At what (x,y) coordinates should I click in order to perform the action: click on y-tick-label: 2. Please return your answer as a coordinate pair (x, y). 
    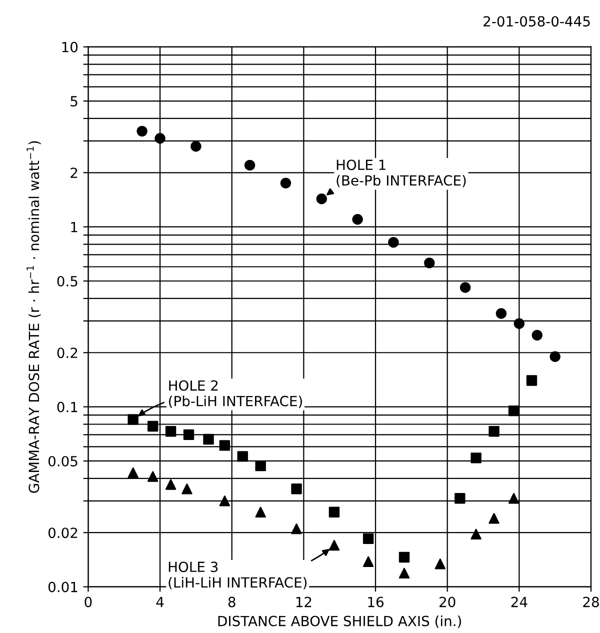
    Looking at the image, I should click on (74, 173).